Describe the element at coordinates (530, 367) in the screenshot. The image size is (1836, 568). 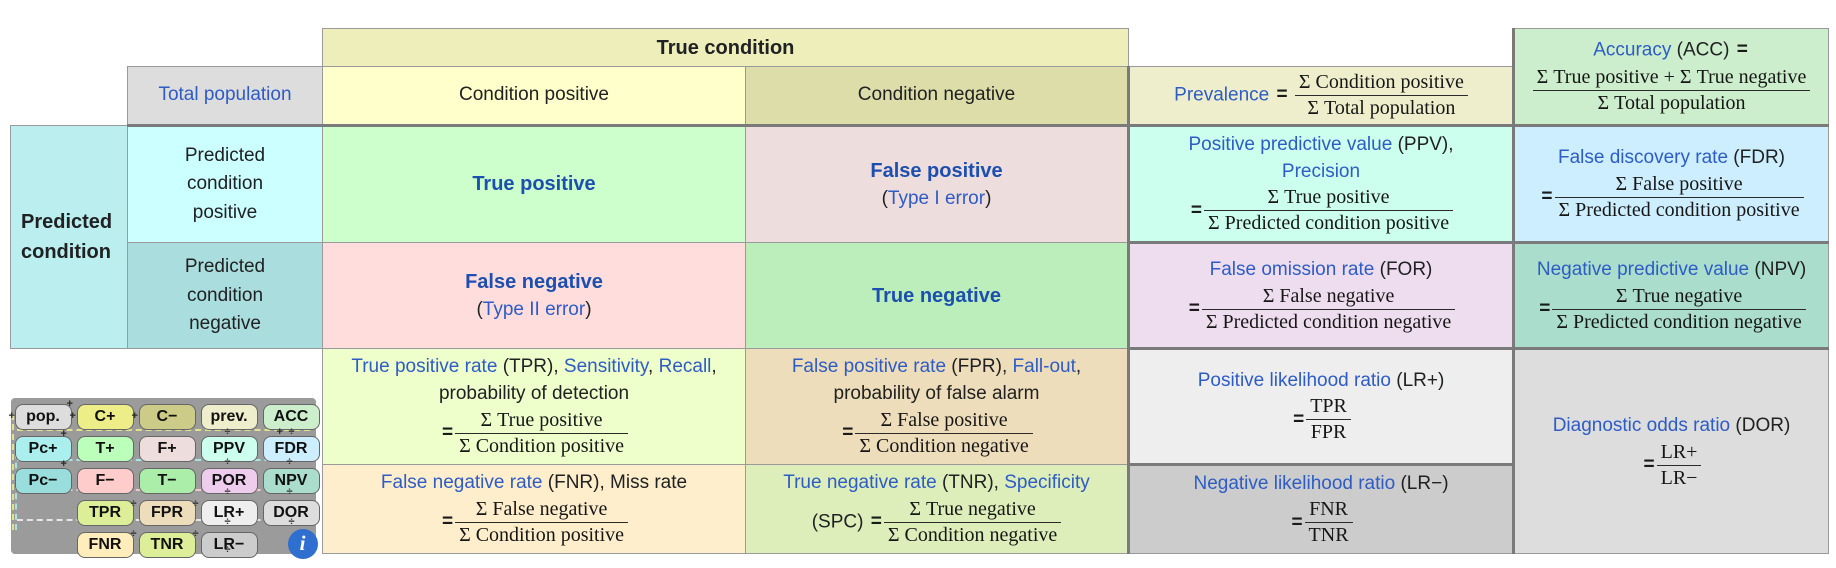
I see `tpr-abbr: (TPR),` at that location.